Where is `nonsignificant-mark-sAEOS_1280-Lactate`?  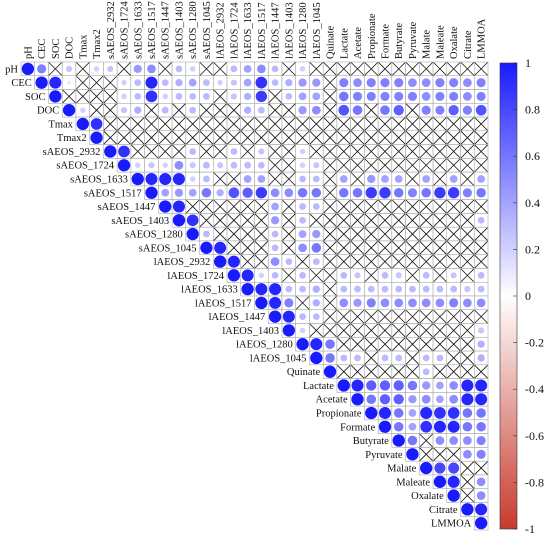 nonsignificant-mark-sAEOS_1280-Lactate is located at coordinates (344, 234).